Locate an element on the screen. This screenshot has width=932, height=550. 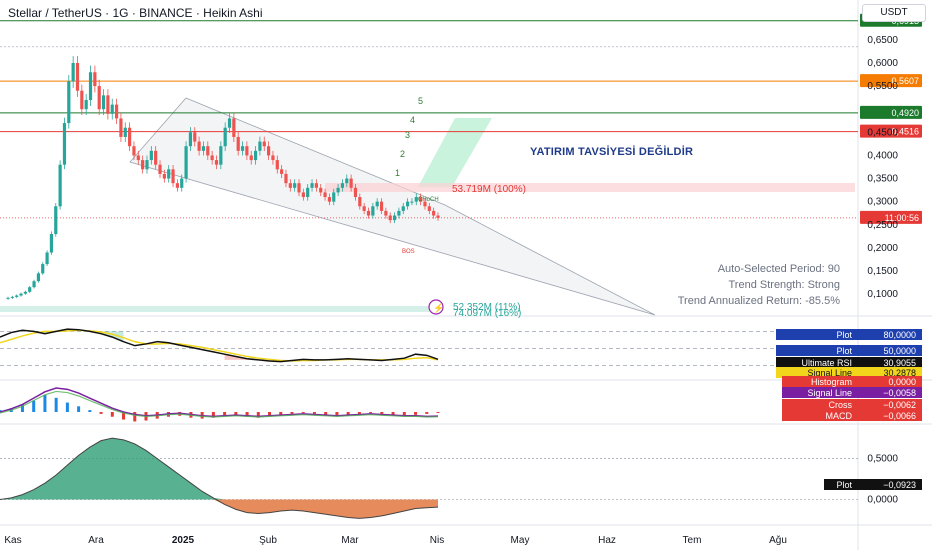
volume-c-label: 74.097M (16%) is located at coordinates (487, 313).